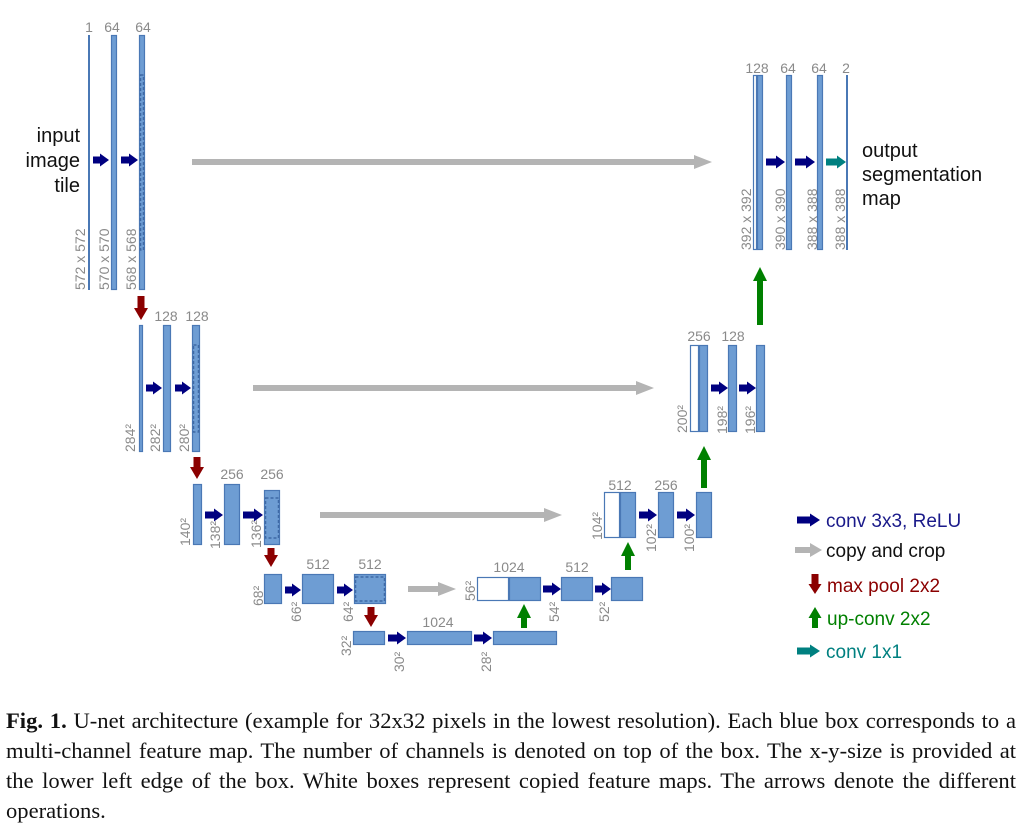  Describe the element at coordinates (89, 27) in the screenshot. I see `channel-count-label: 1` at that location.